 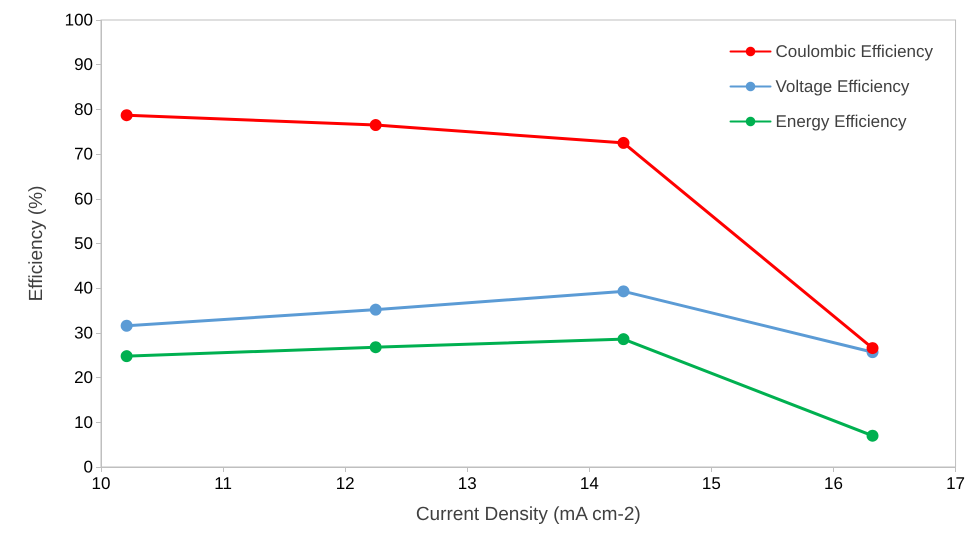 What do you see at coordinates (88, 467) in the screenshot?
I see `y-tick-label: 0` at bounding box center [88, 467].